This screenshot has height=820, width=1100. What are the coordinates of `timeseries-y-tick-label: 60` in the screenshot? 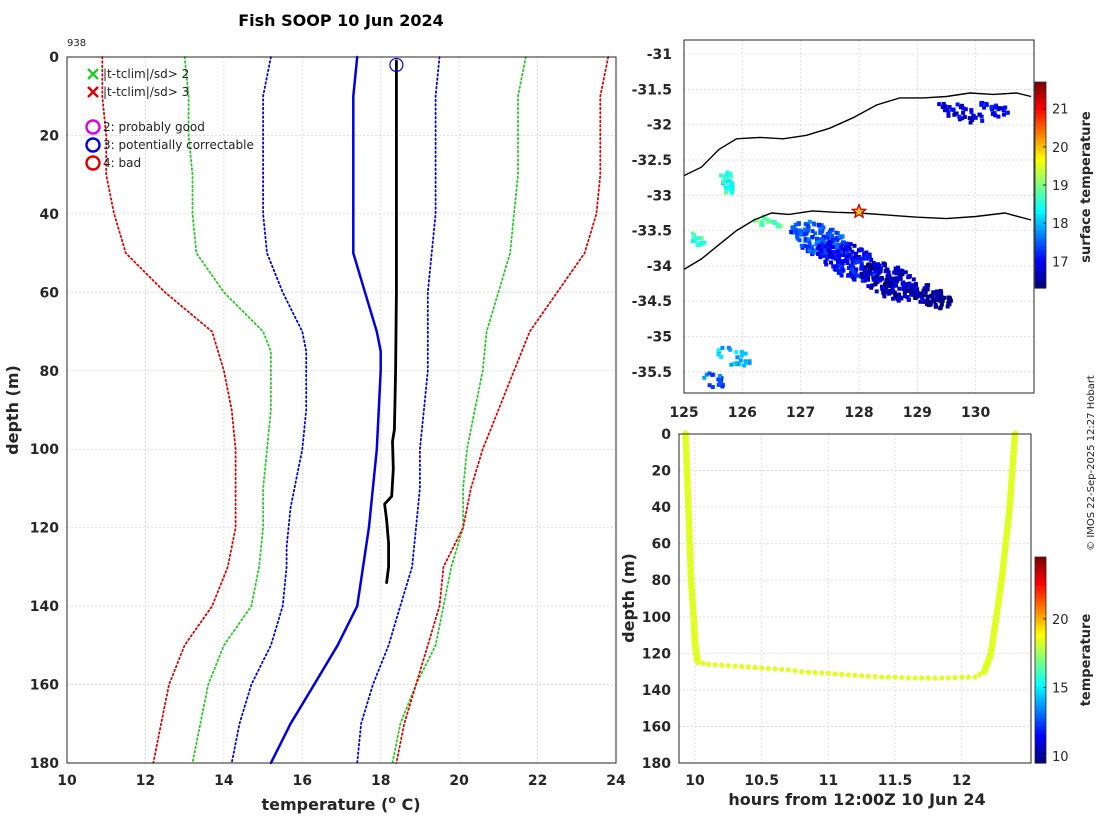 It's located at (662, 545).